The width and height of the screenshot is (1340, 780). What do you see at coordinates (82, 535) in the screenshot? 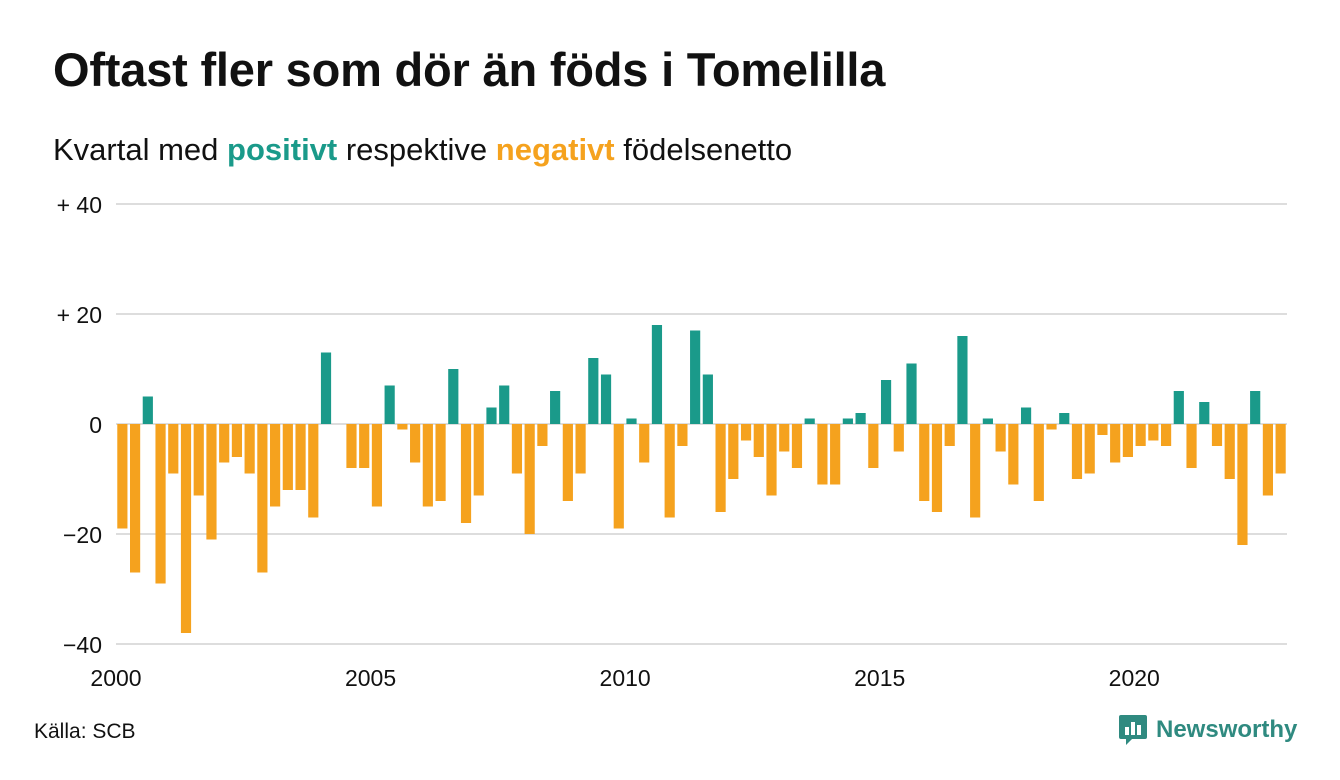
I see `y-tick-label: −20` at bounding box center [82, 535].